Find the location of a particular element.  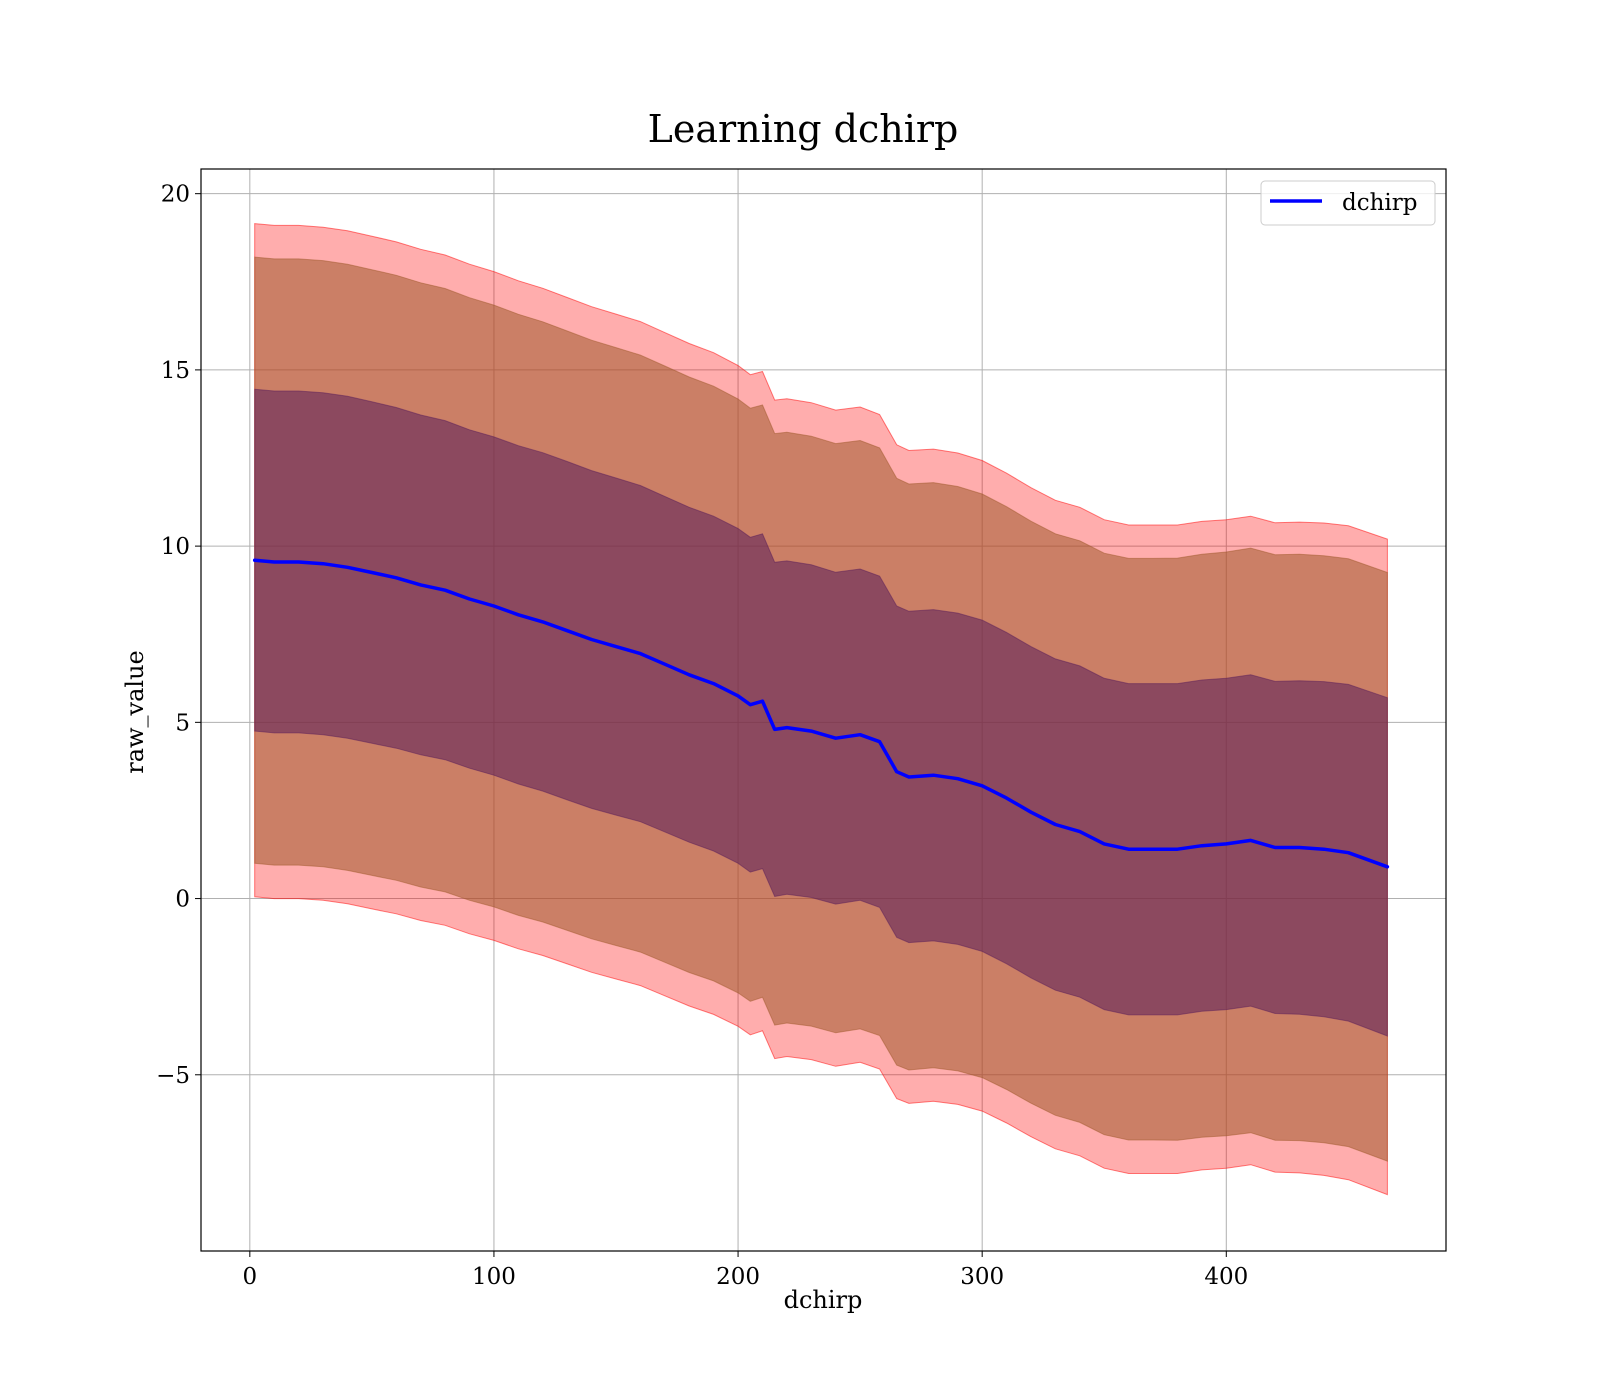

y-tick-label: −5 is located at coordinates (173, 1076).